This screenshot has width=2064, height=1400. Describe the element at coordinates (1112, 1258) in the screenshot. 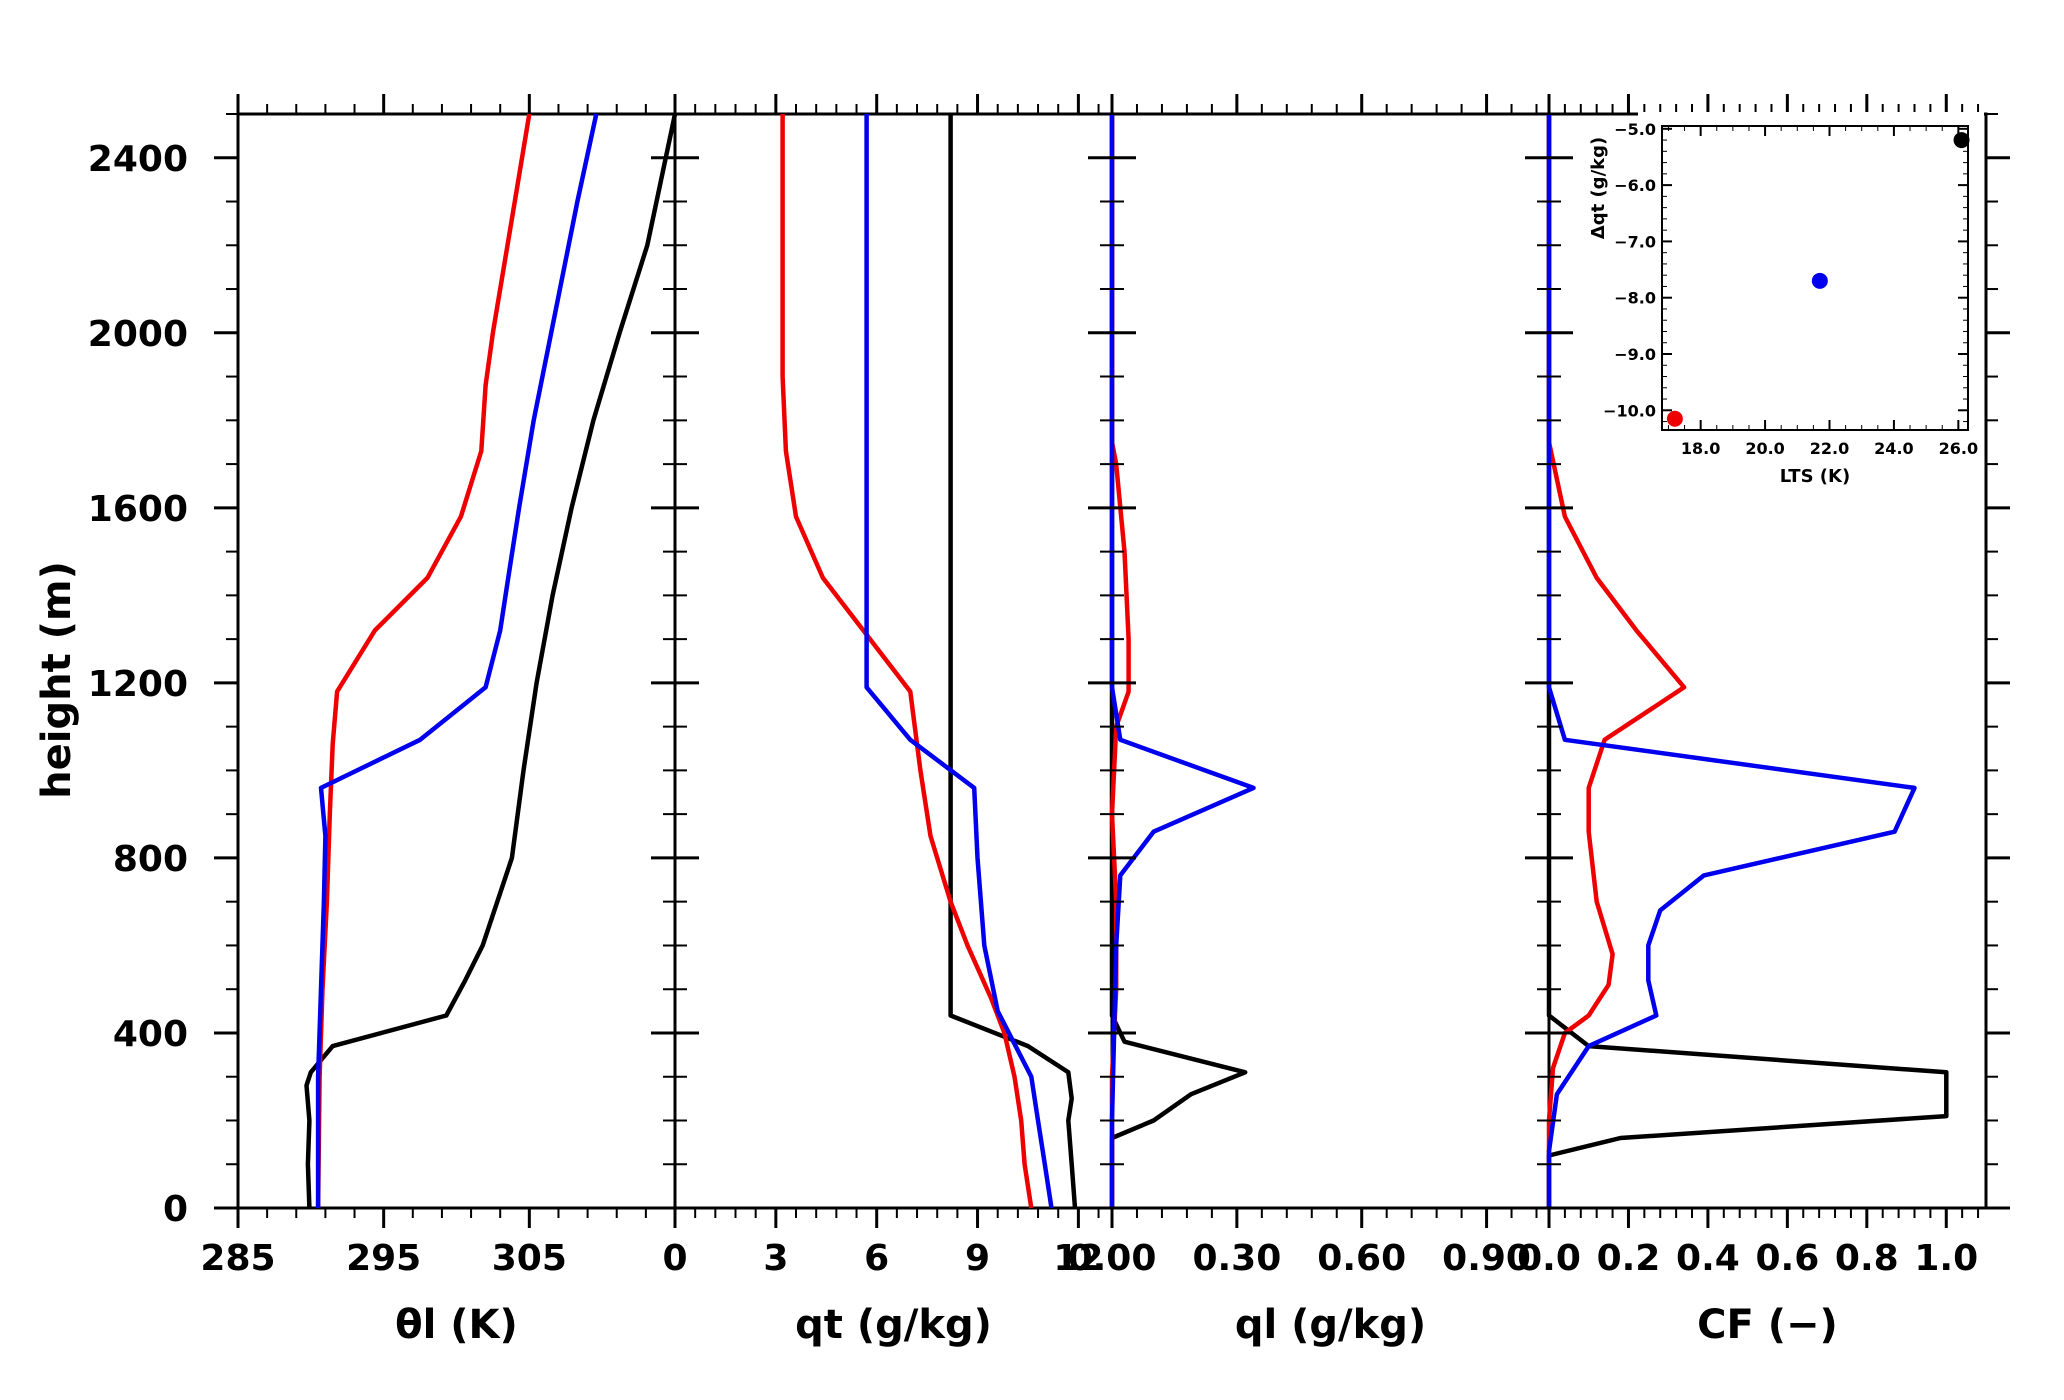

I see `x-tick-label: 0.00` at that location.